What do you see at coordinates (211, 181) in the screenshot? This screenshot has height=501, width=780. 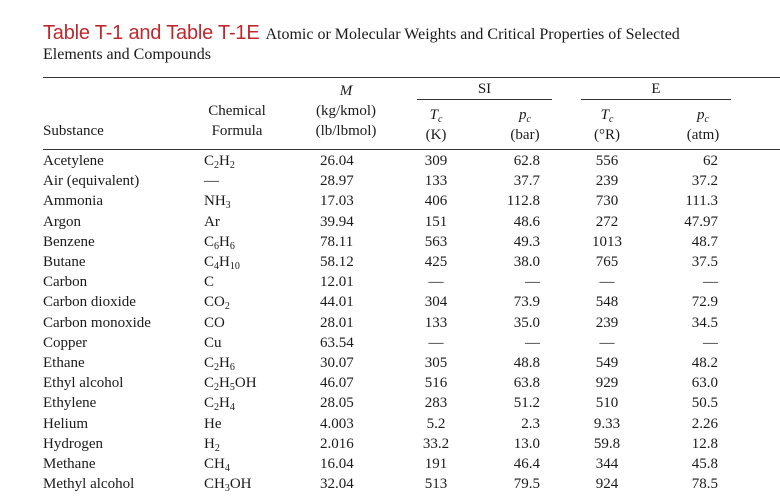 I see `chemical-formula: —` at bounding box center [211, 181].